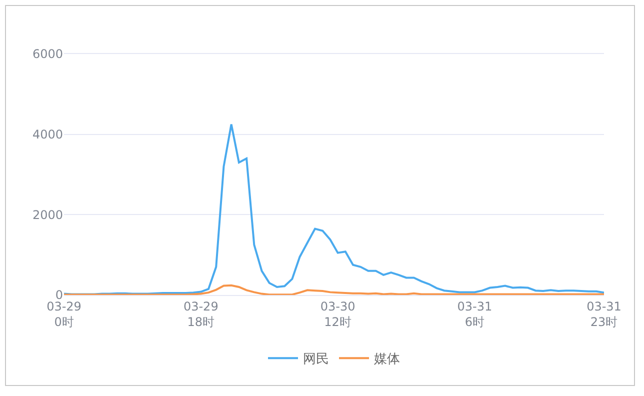  Describe the element at coordinates (338, 314) in the screenshot. I see `x-tick-label: 03-30 12时` at that location.